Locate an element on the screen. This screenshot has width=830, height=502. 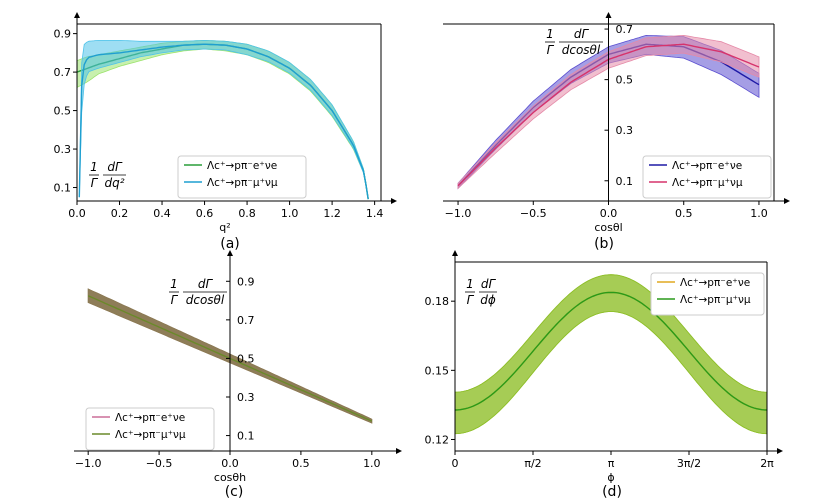
x-tick-label: 1.2 is located at coordinates (332, 213).